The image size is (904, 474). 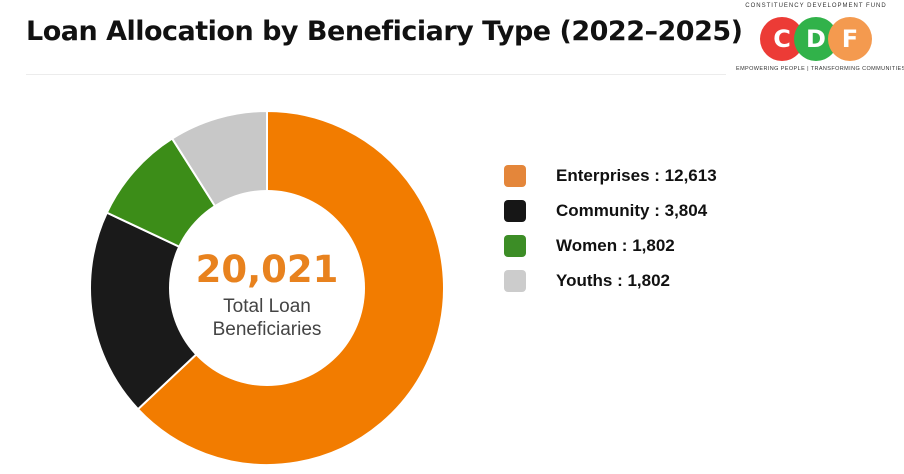 I want to click on legend-label-community: Community, so click(x=603, y=210).